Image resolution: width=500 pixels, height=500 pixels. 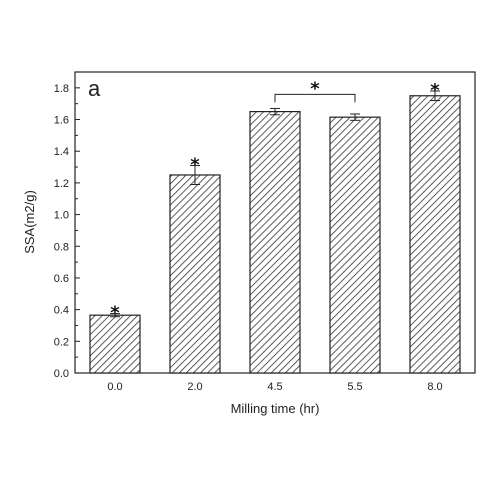 I want to click on significance-bracket, so click(x=315, y=98).